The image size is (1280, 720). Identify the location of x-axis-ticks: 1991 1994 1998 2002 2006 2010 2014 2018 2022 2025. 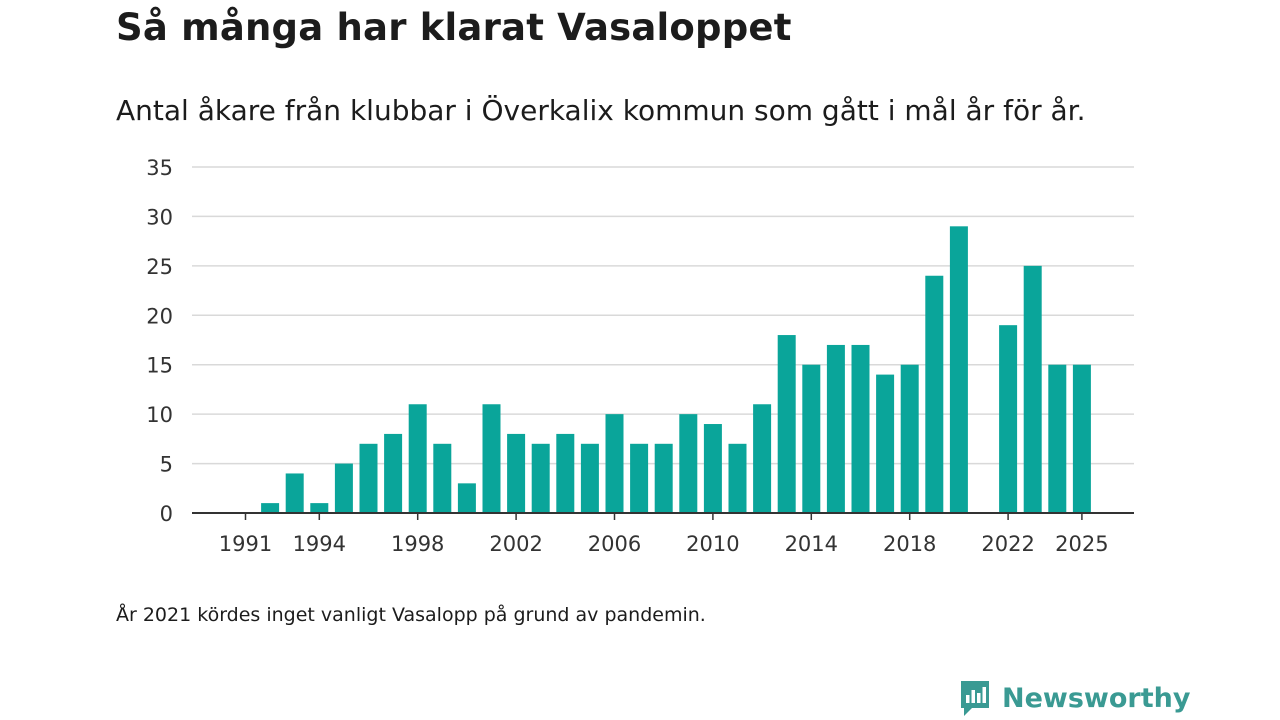
(664, 534).